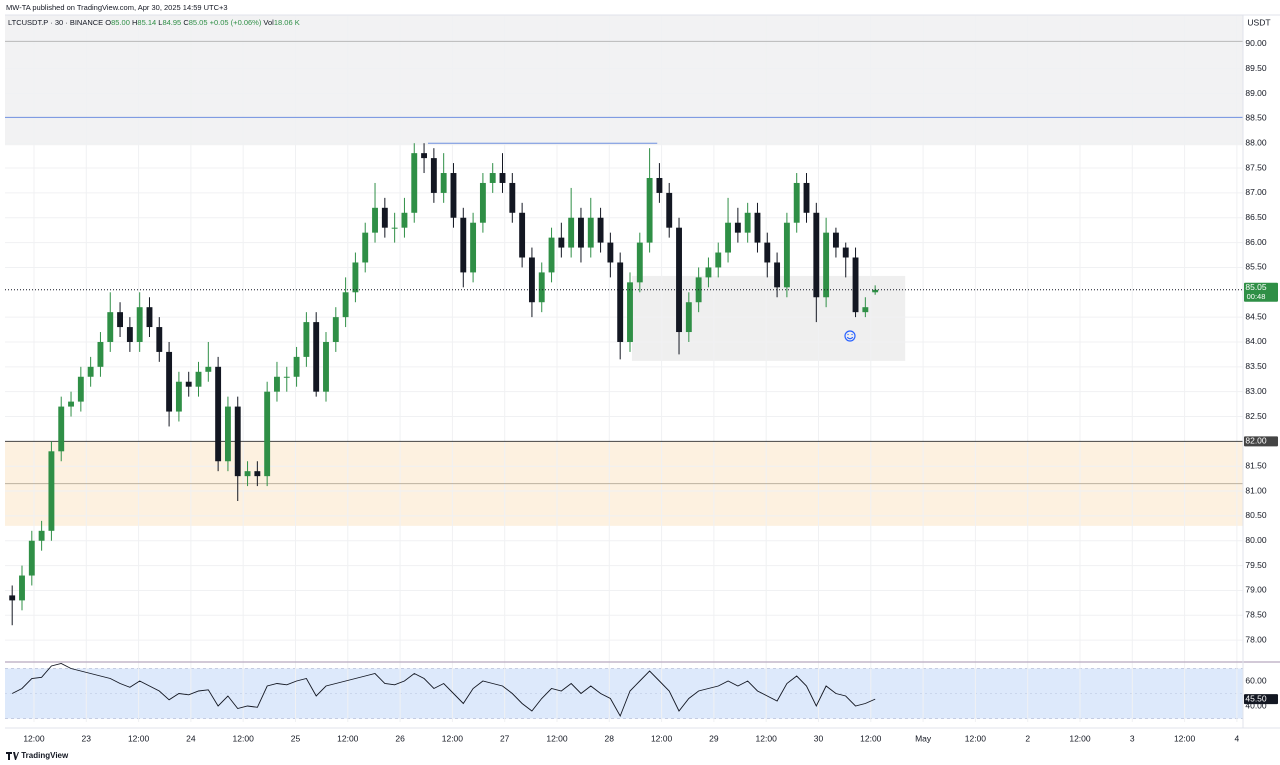 The image size is (1280, 765). Describe the element at coordinates (87, 738) in the screenshot. I see `x-tick-label: 23` at that location.